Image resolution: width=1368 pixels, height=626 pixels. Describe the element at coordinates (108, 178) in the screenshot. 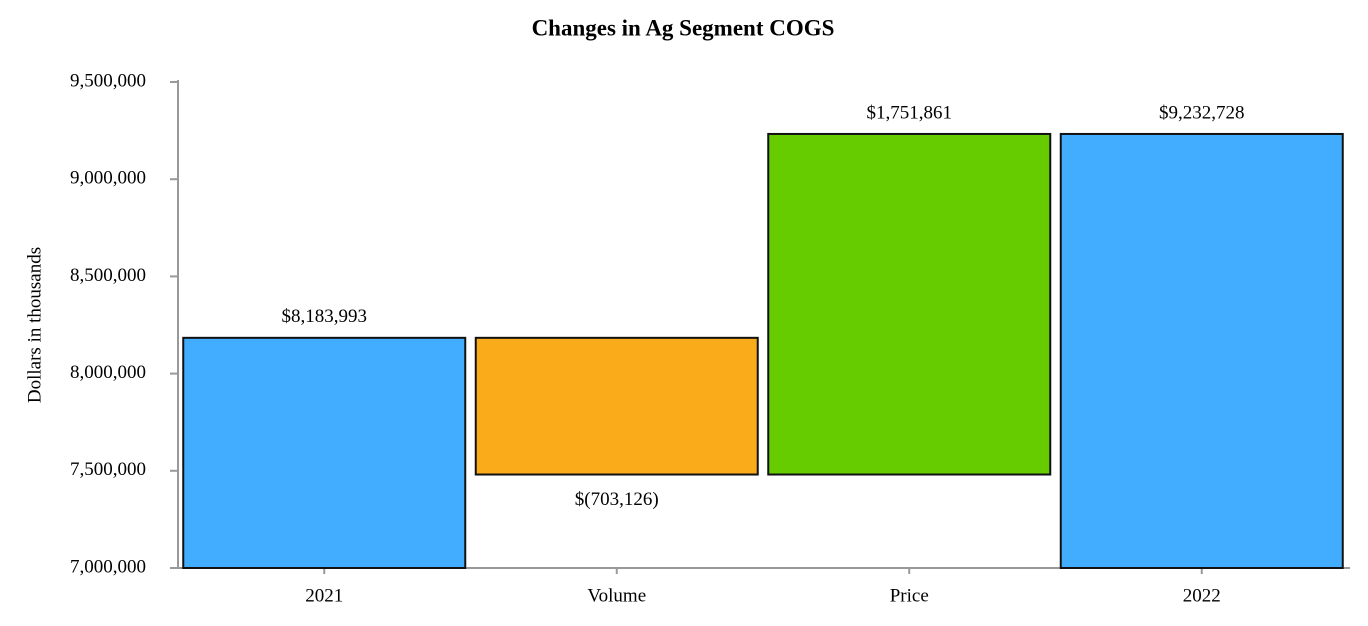

I see `y-tick-label: 9,000,000` at that location.